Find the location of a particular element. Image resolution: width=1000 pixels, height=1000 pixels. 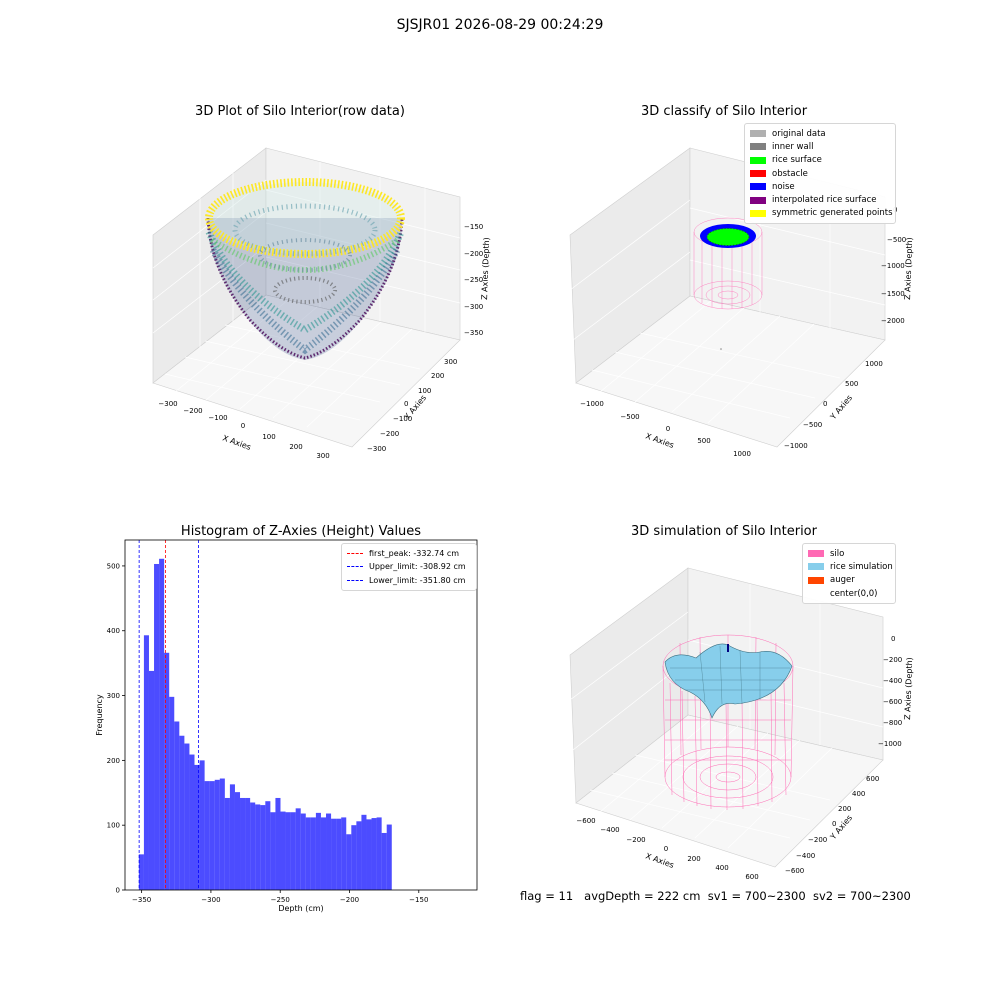

legend-label: Lower_limit: -351.80 cm is located at coordinates (417, 580).